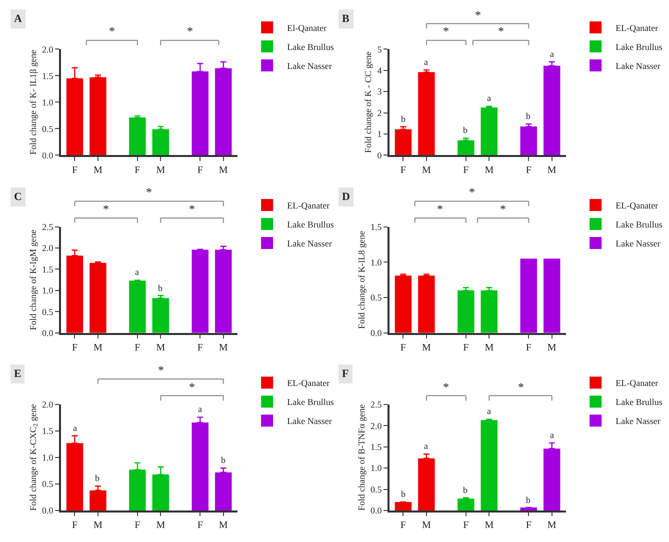 The height and width of the screenshot is (542, 669). Describe the element at coordinates (307, 27) in the screenshot. I see `legend-label: El-Qanater` at that location.